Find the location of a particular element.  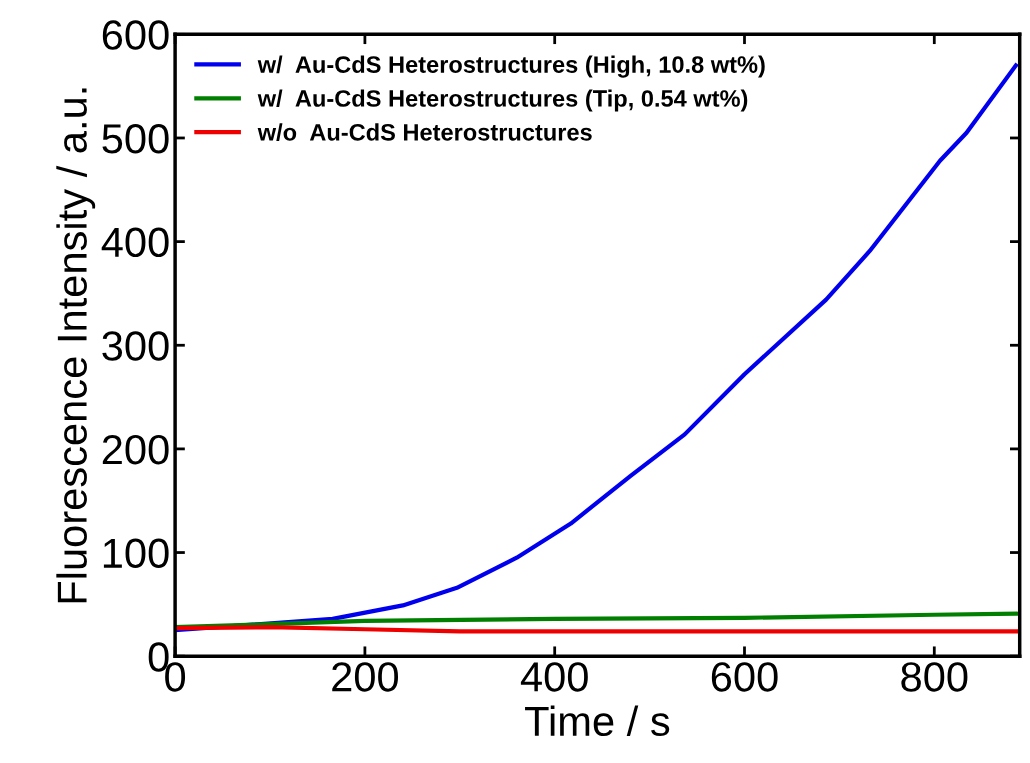

x-axis-title: Time / s is located at coordinates (597, 721).